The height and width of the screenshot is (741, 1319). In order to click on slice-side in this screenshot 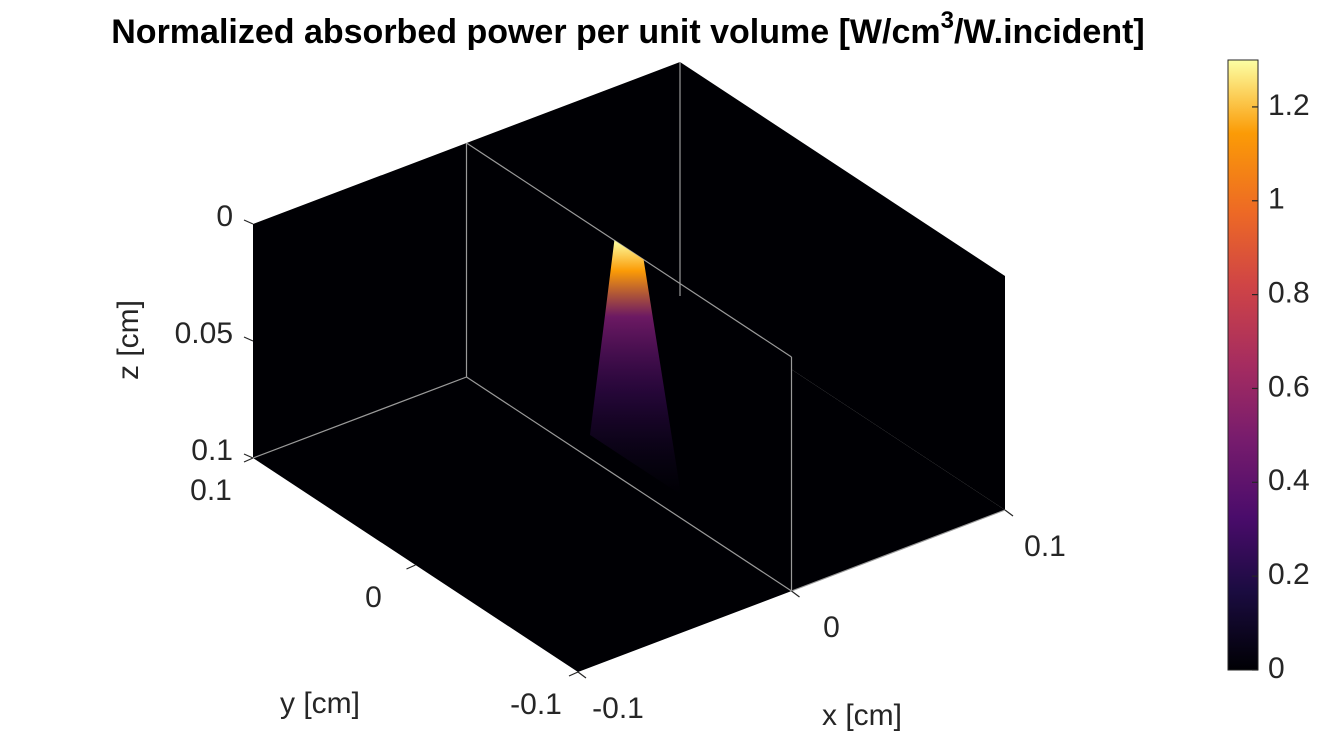, I will do `click(842, 286)`.